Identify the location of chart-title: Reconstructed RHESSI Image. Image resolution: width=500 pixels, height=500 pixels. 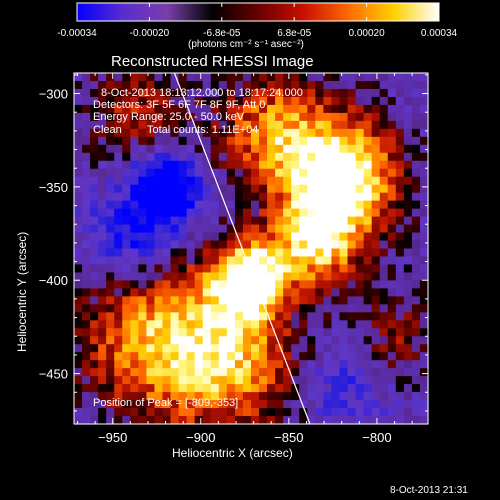
(212, 61).